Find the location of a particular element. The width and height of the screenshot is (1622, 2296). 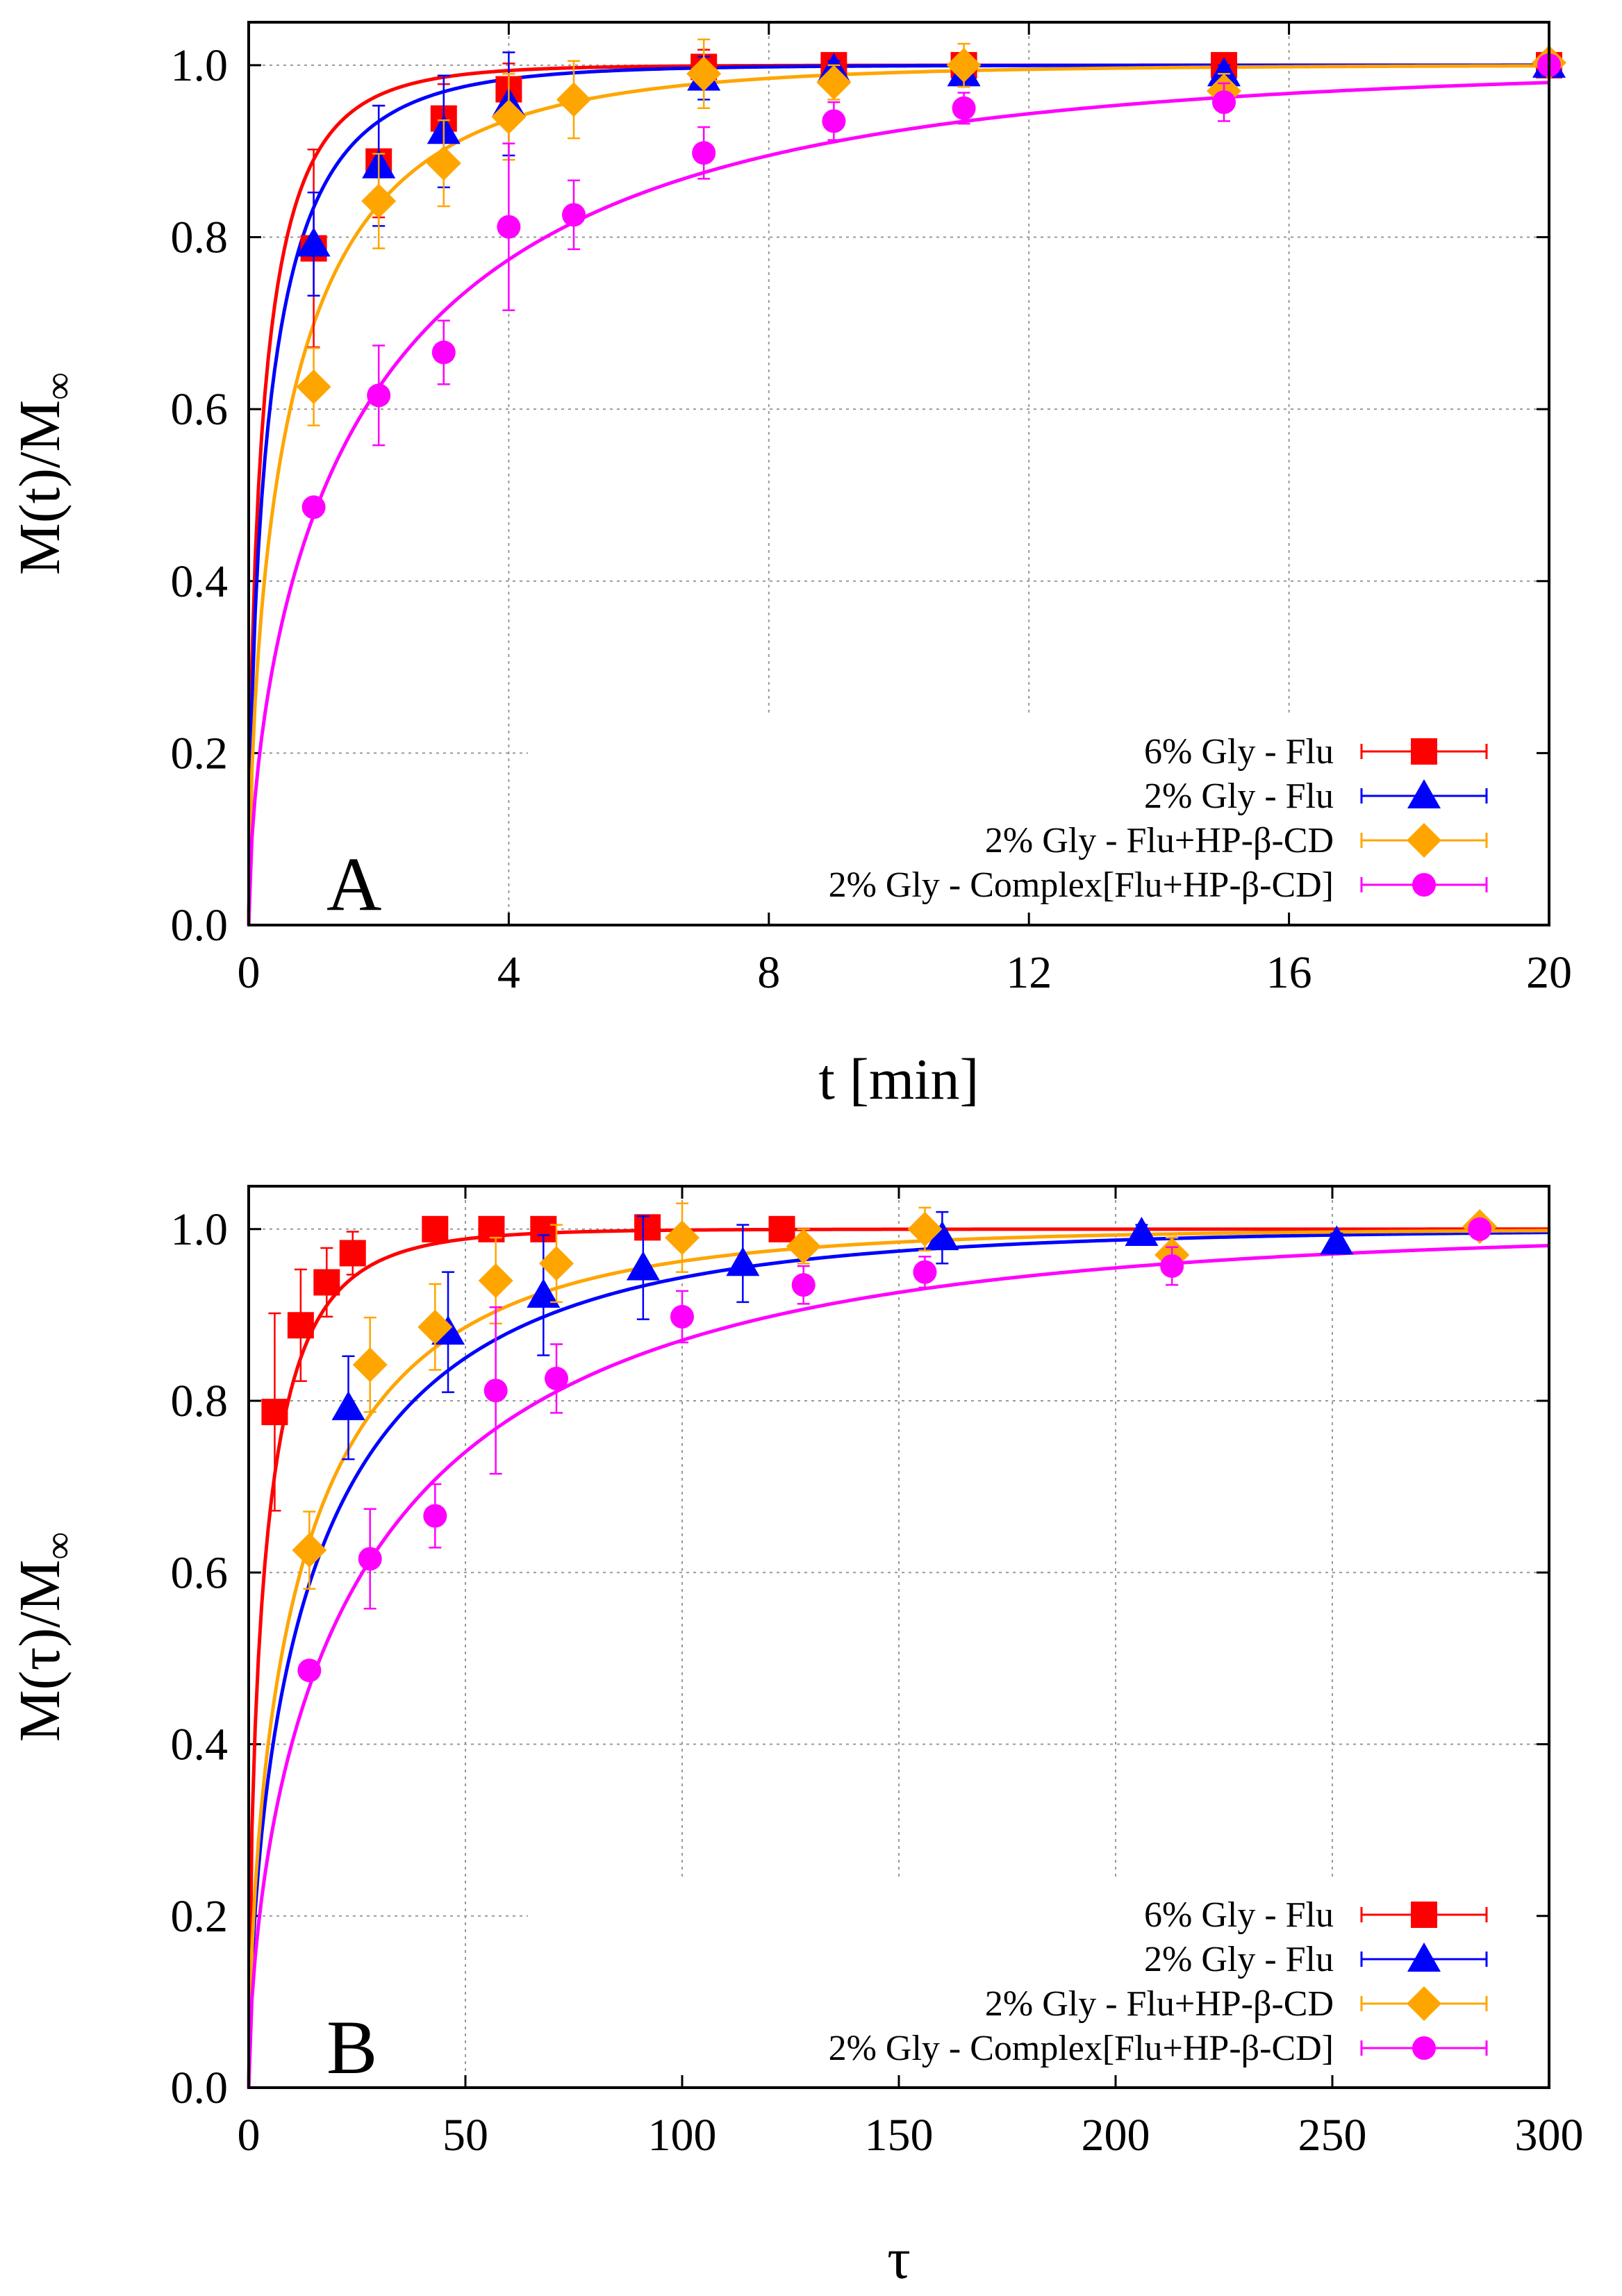

x-tick-label: 250 is located at coordinates (1332, 2136).